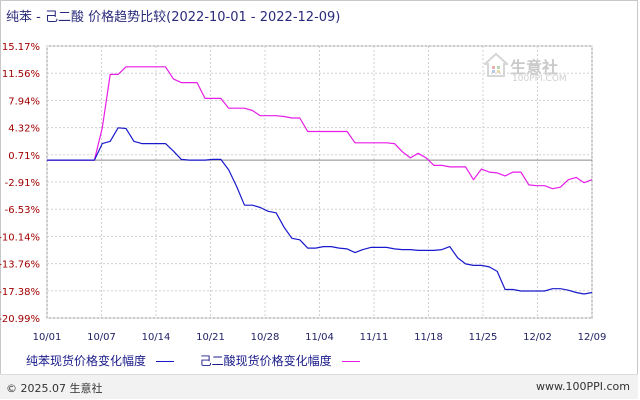  I want to click on y-tick-label: 4.32%, so click(24, 129).